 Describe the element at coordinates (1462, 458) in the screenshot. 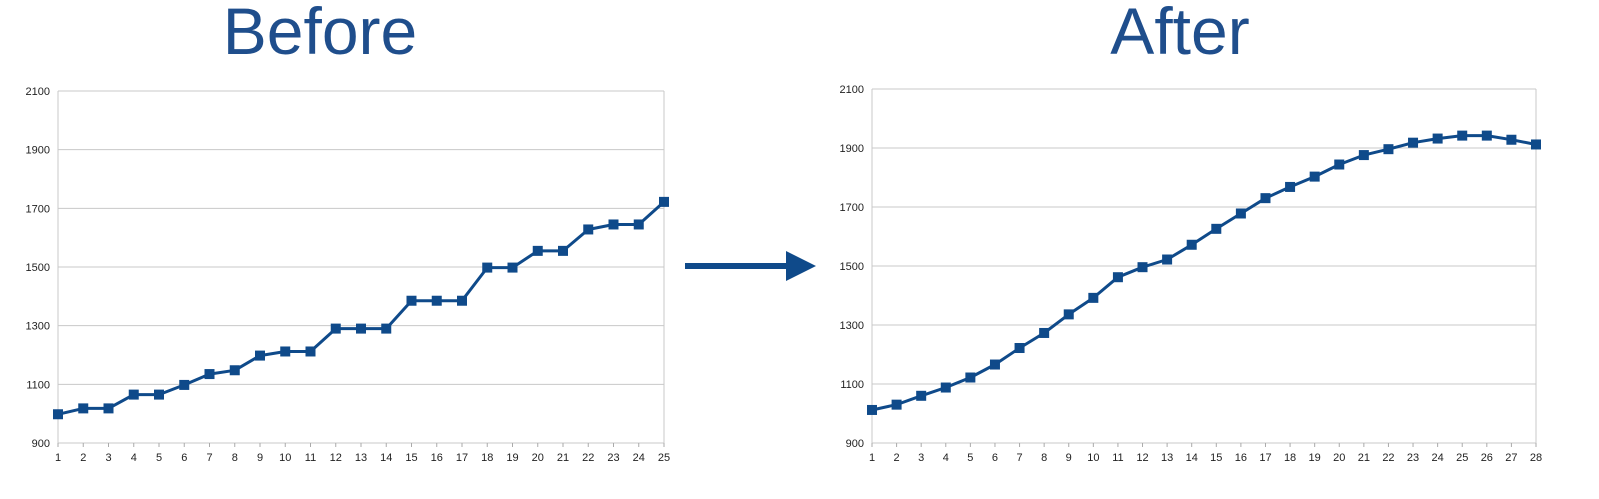

I see `after-x-tick-label: 25` at that location.